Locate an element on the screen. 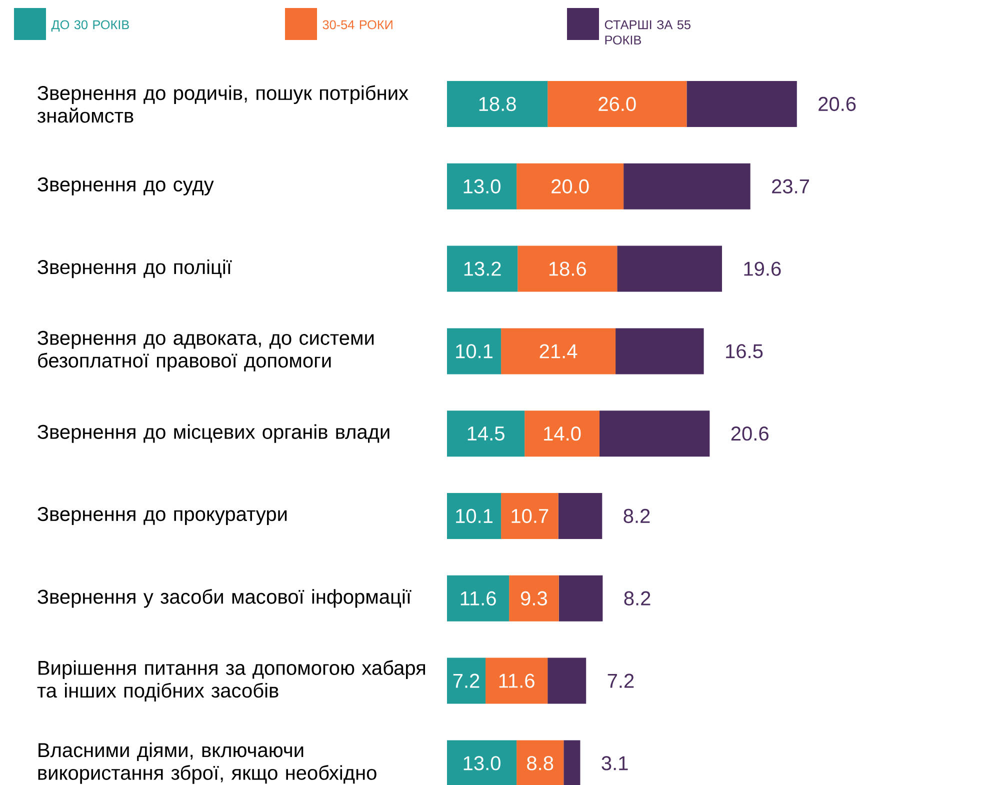 Image resolution: width=998 pixels, height=785 pixels. data-label: 26.0 is located at coordinates (617, 104).